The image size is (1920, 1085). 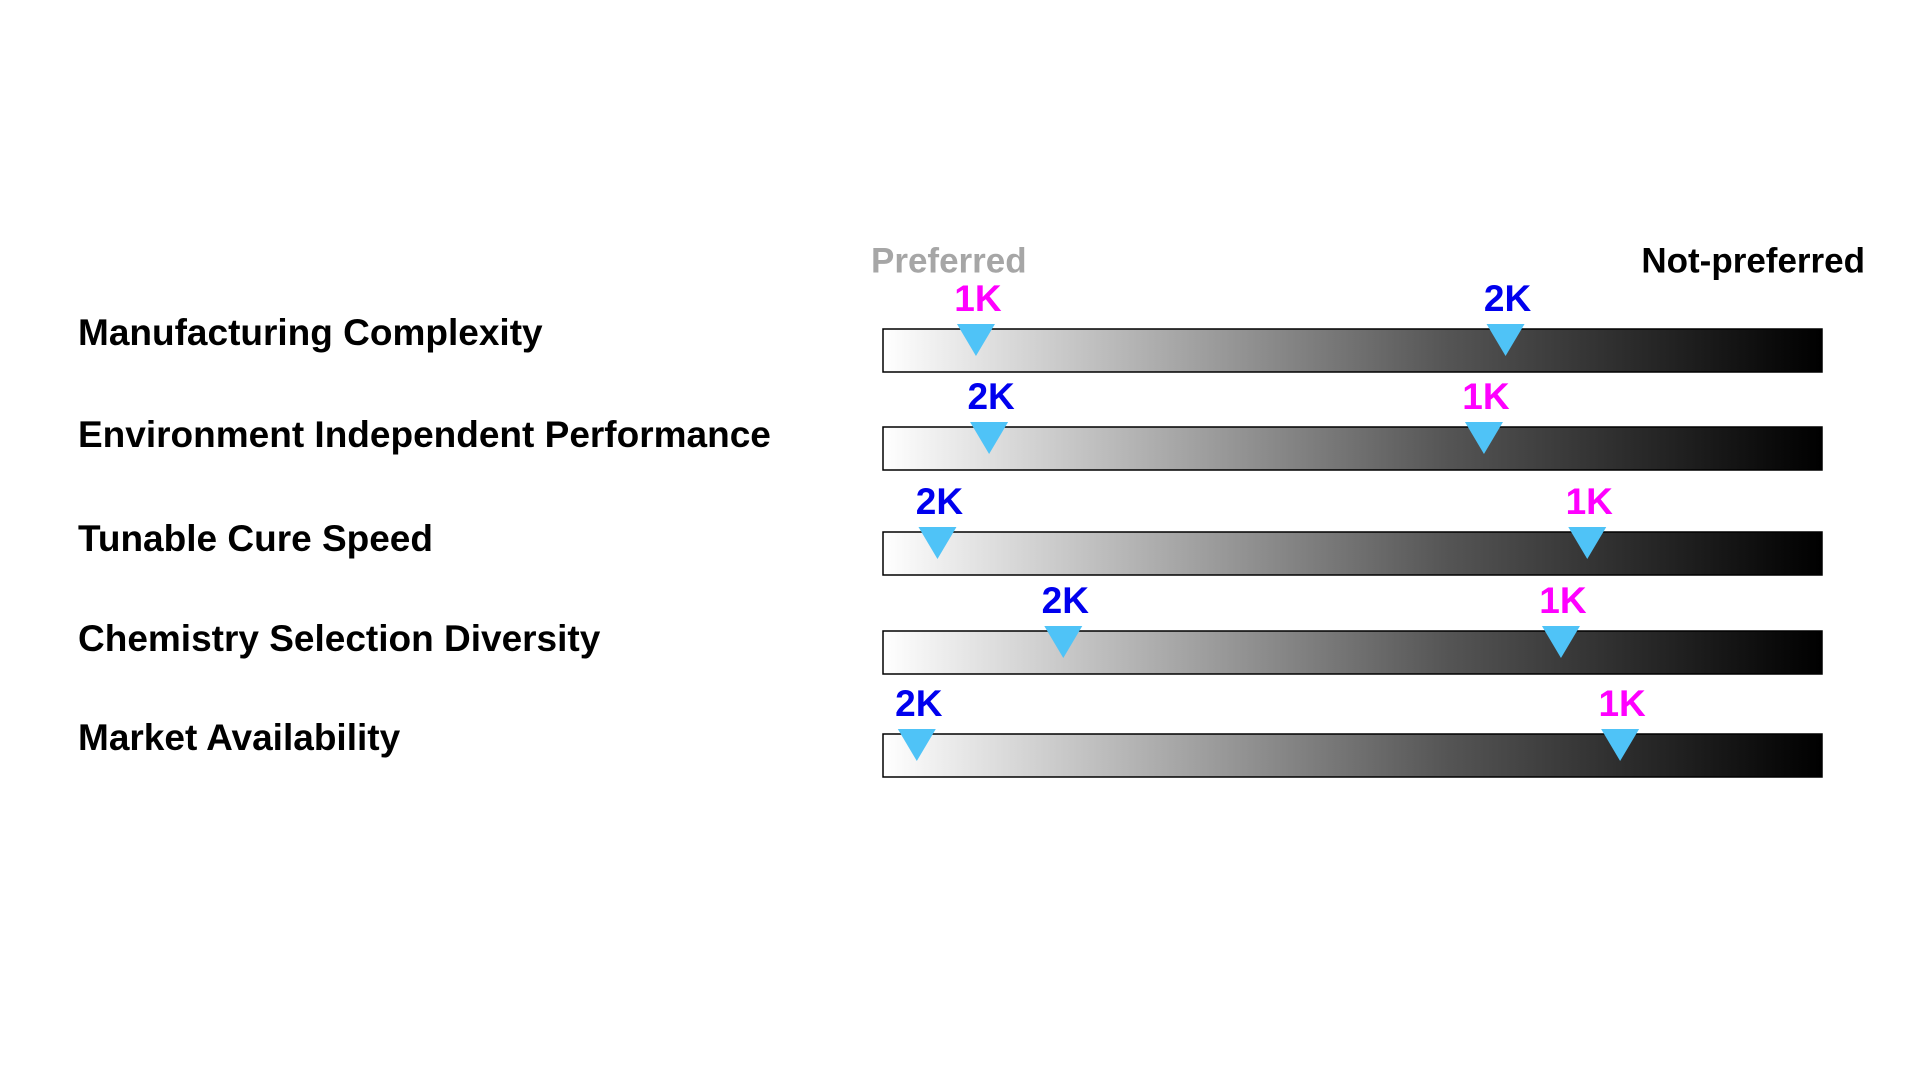 What do you see at coordinates (1753, 260) in the screenshot?
I see `not-preferred-label: Not-preferred` at bounding box center [1753, 260].